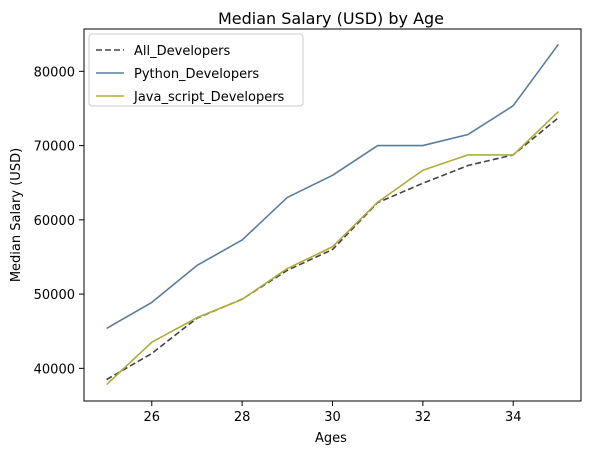  What do you see at coordinates (182, 51) in the screenshot?
I see `legend-label: All_Developers` at bounding box center [182, 51].